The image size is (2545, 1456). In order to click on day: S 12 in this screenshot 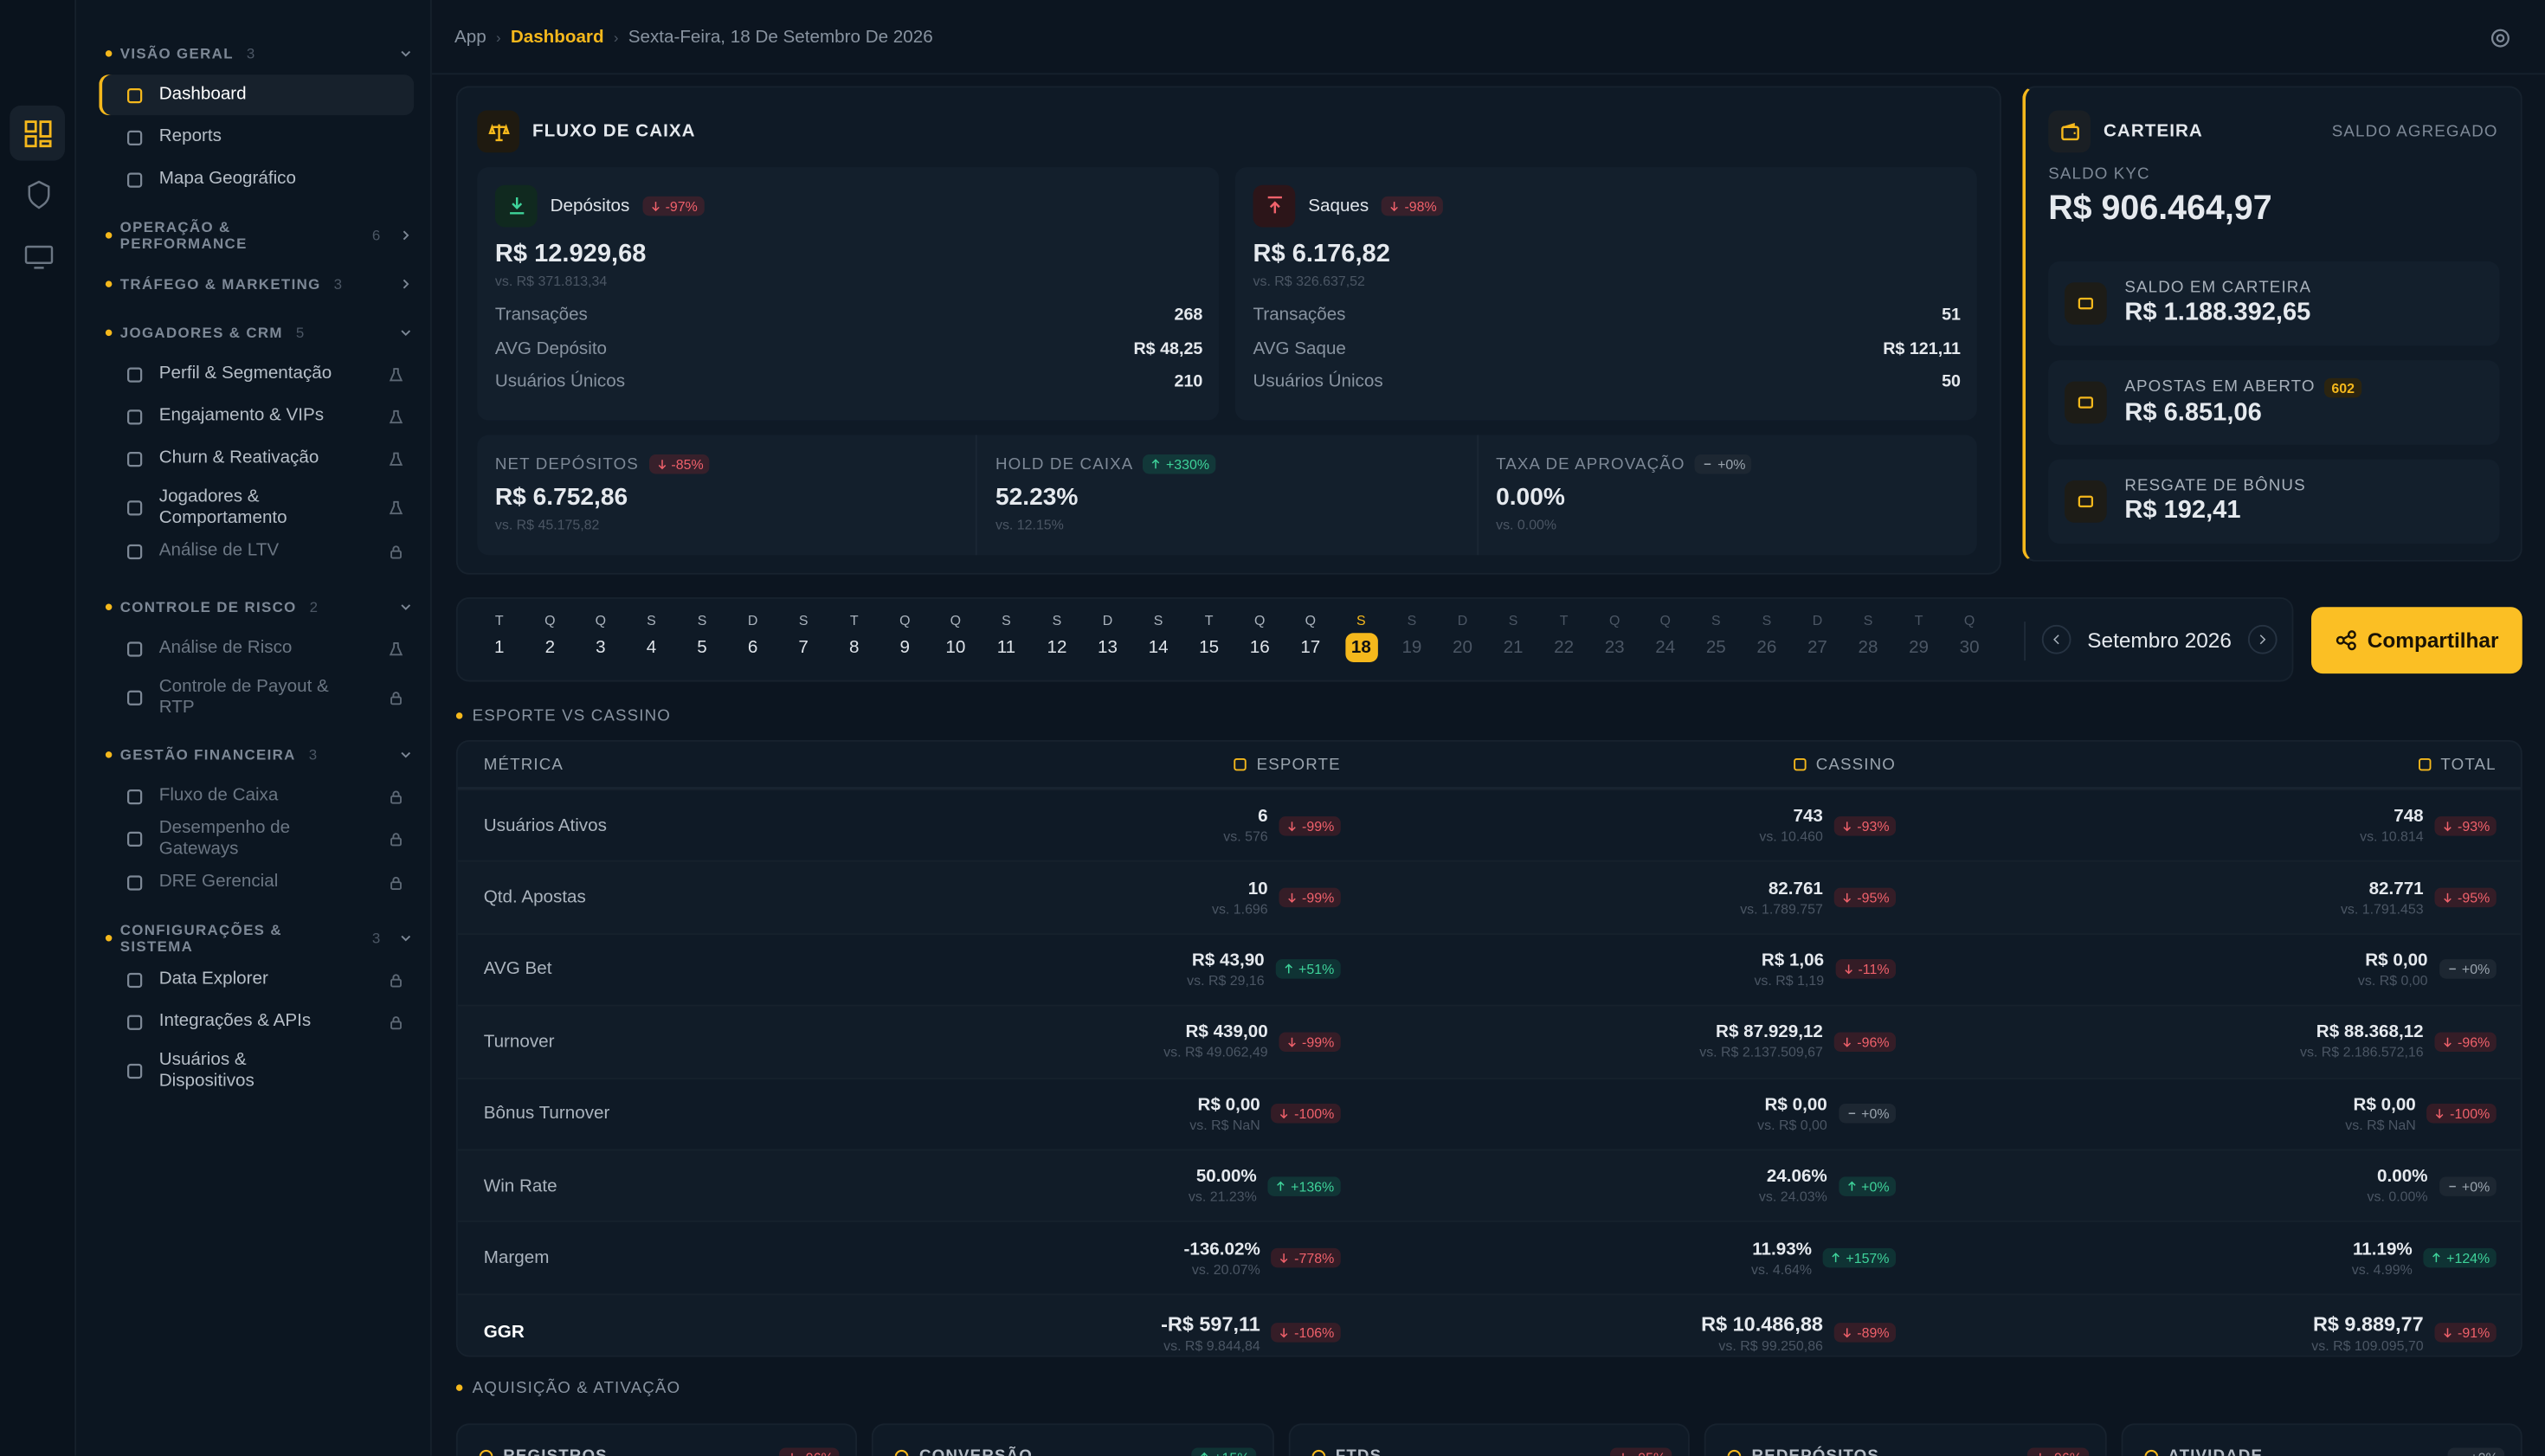, I will do `click(1058, 637)`.